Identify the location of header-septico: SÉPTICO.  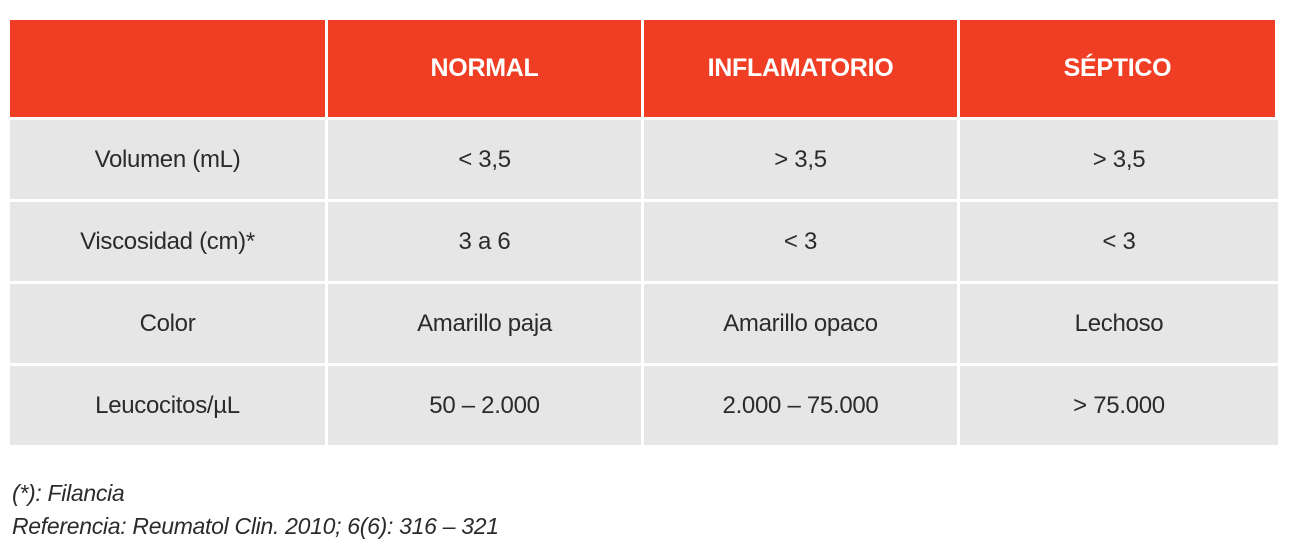
(1119, 68).